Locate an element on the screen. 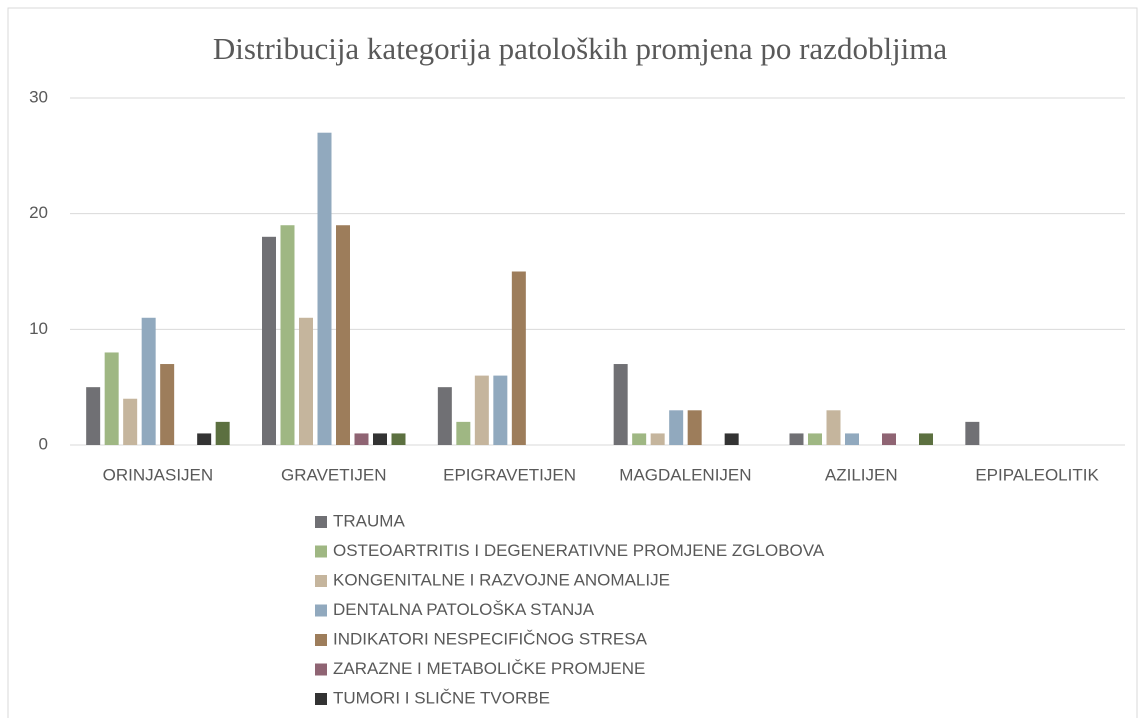 The image size is (1145, 718). x-tick-label: AZILIJEN is located at coordinates (861, 474).